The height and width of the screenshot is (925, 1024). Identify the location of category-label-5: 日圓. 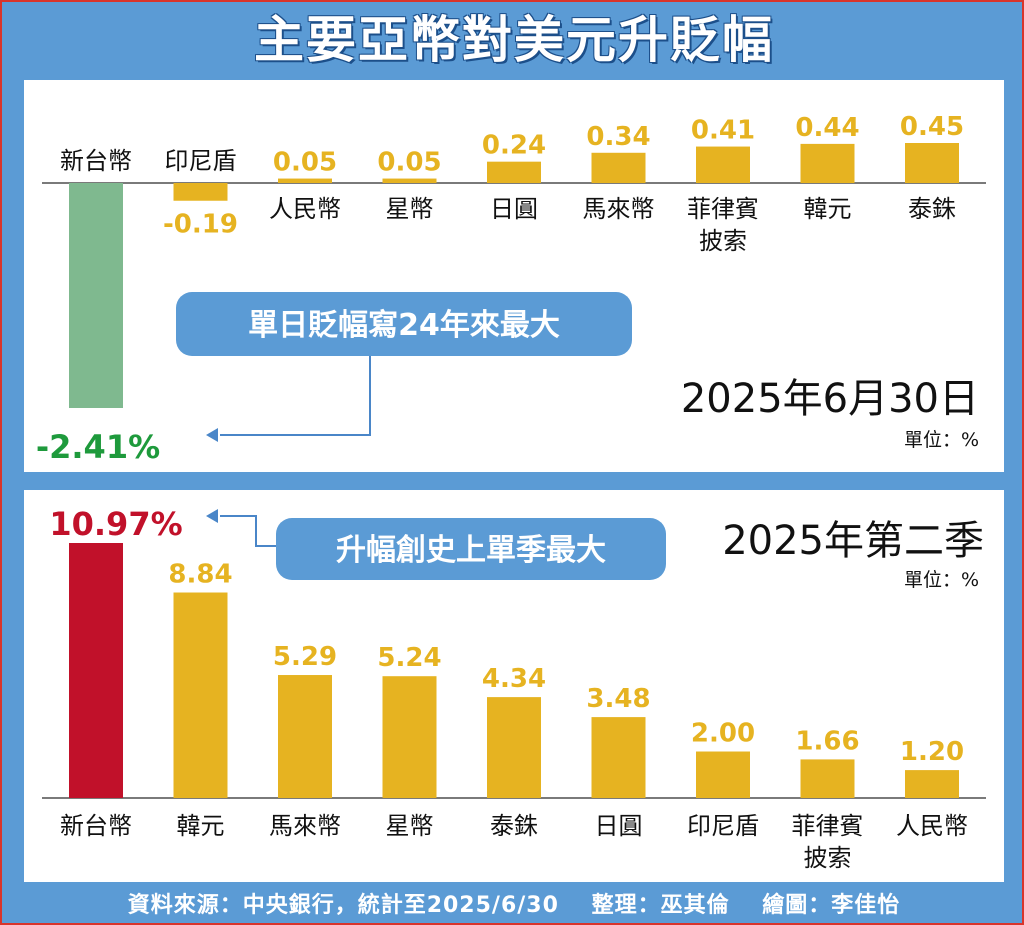
(619, 826).